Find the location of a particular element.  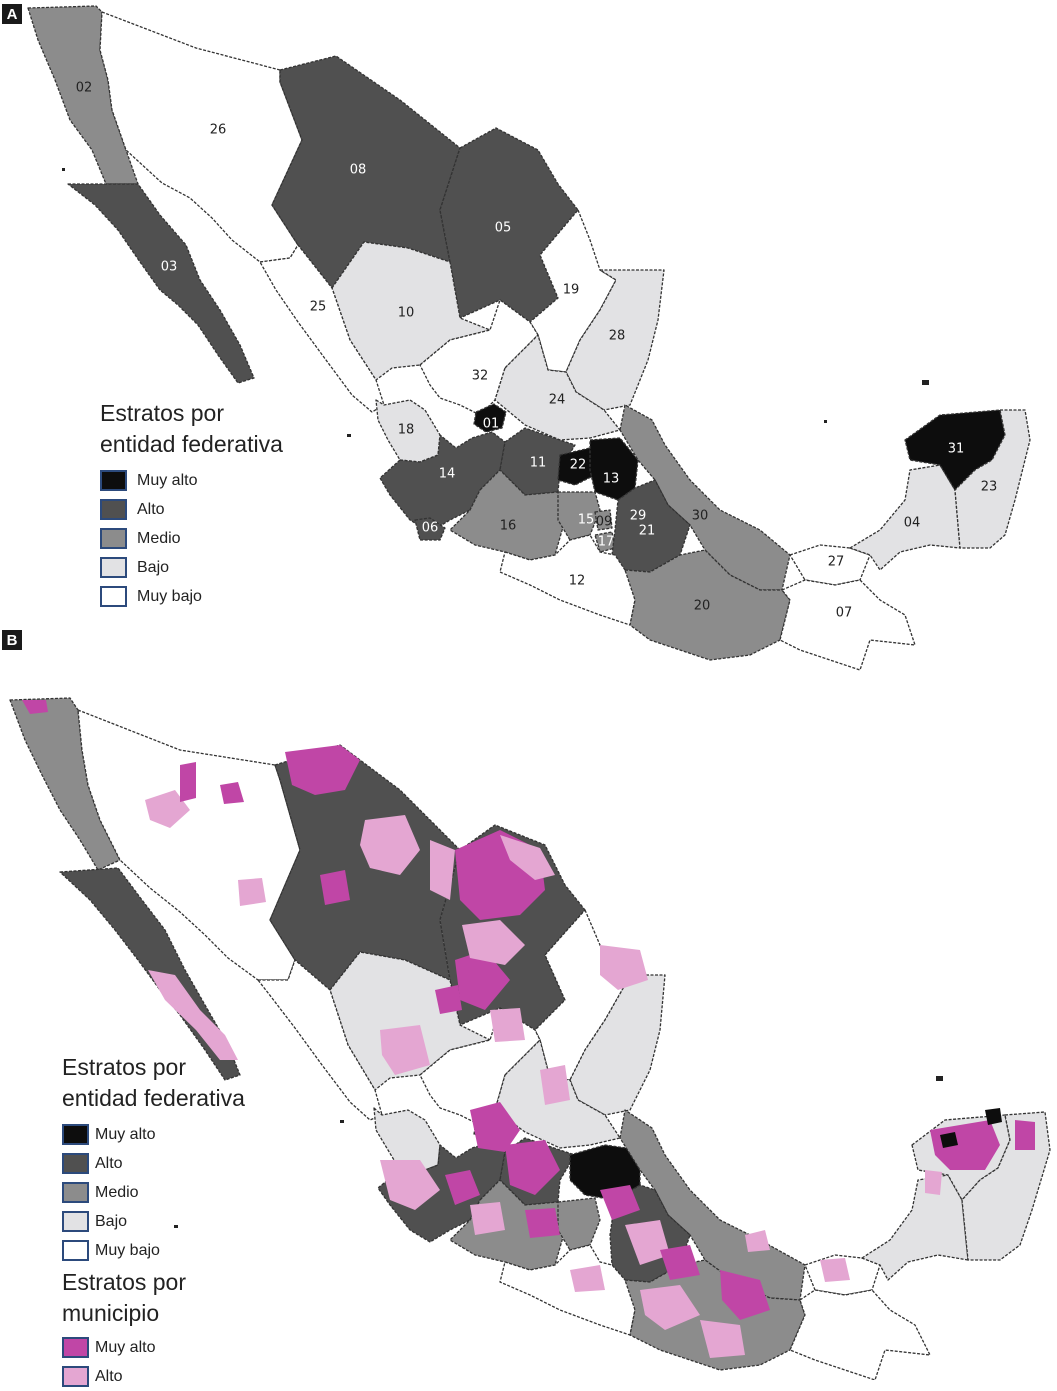

legend-a-item: Medio is located at coordinates (191, 538).